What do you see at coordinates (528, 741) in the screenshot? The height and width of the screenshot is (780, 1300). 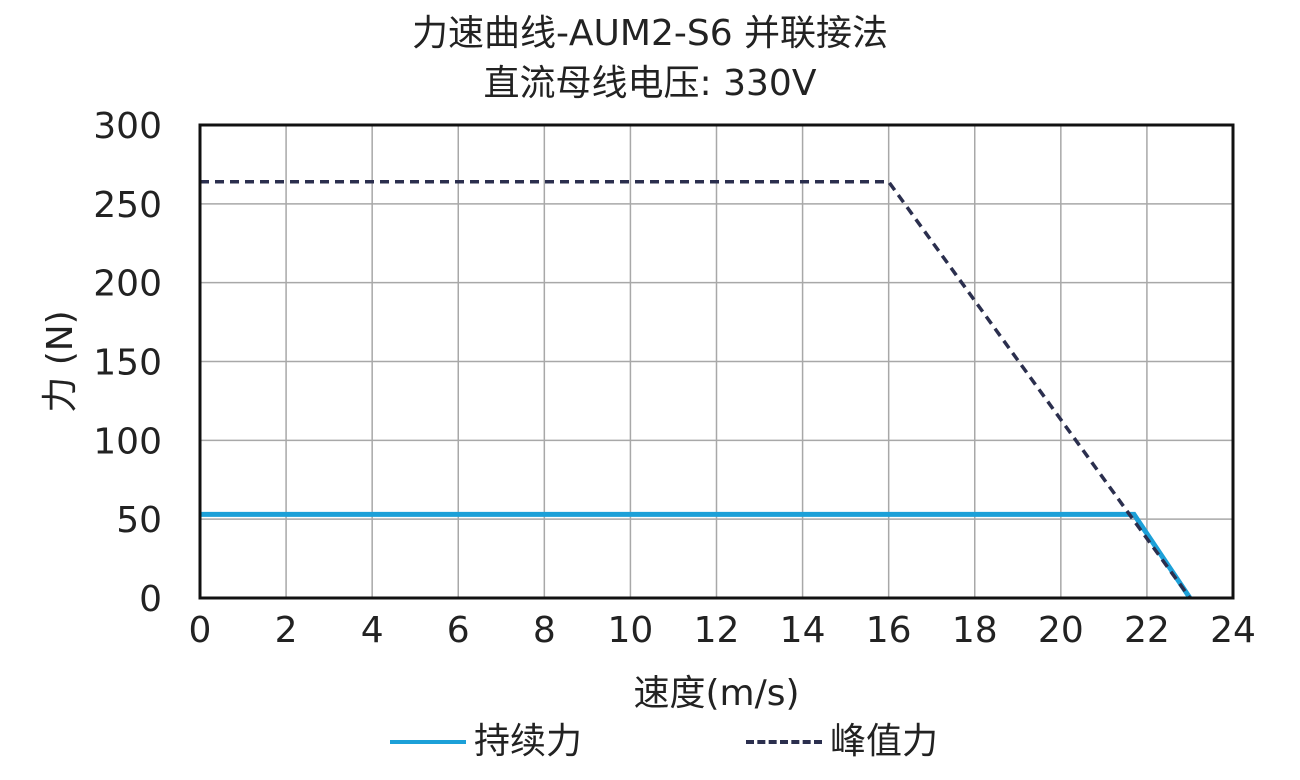 I see `legend-label-continuous: 持续力` at bounding box center [528, 741].